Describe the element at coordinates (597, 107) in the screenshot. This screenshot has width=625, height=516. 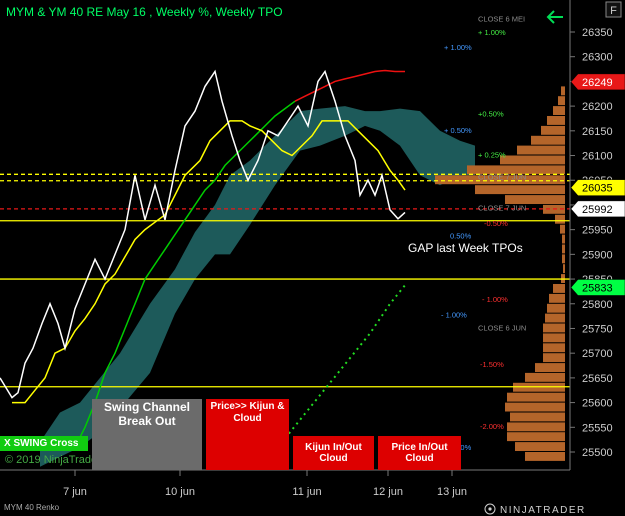
I see `y-tick-label: 26200` at that location.